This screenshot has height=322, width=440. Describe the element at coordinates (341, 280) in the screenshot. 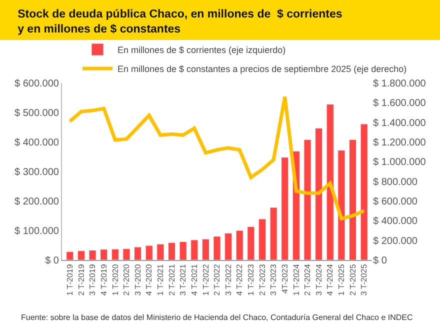

I see `x-tick-label: 1 T-2025` at that location.